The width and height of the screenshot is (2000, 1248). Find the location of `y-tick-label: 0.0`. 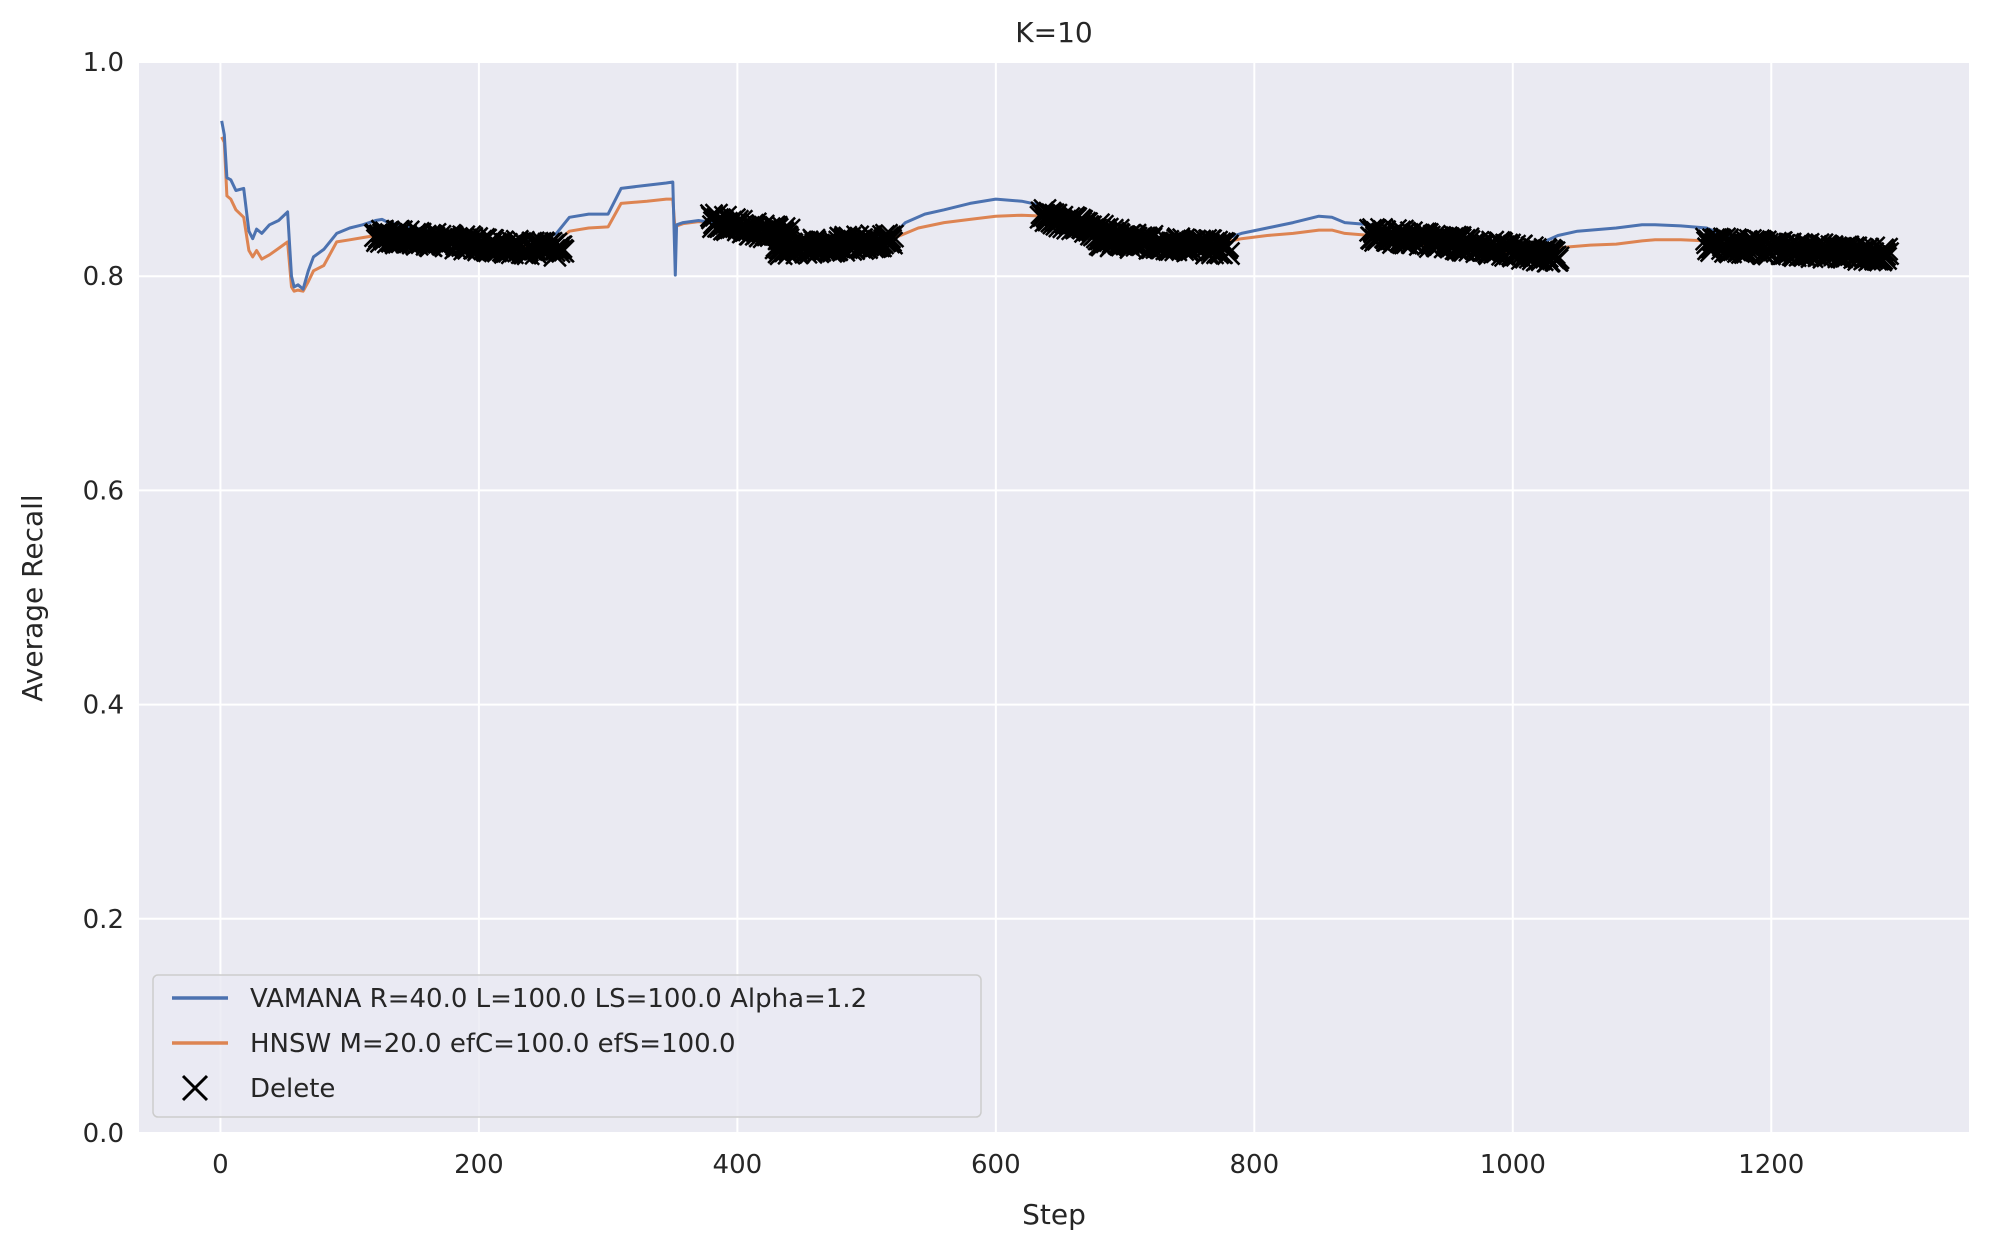

y-tick-label: 0.0 is located at coordinates (103, 1134).